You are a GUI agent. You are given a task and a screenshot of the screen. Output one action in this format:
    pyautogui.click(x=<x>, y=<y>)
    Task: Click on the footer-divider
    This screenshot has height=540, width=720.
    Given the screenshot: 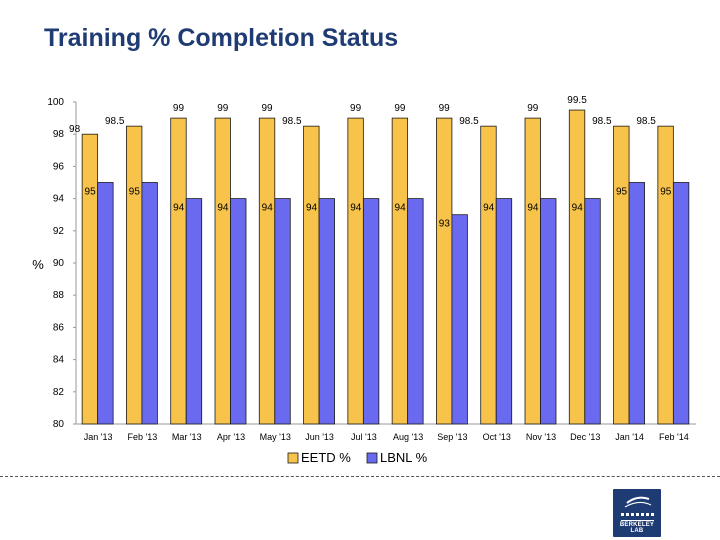 What is the action you would take?
    pyautogui.click(x=360, y=476)
    